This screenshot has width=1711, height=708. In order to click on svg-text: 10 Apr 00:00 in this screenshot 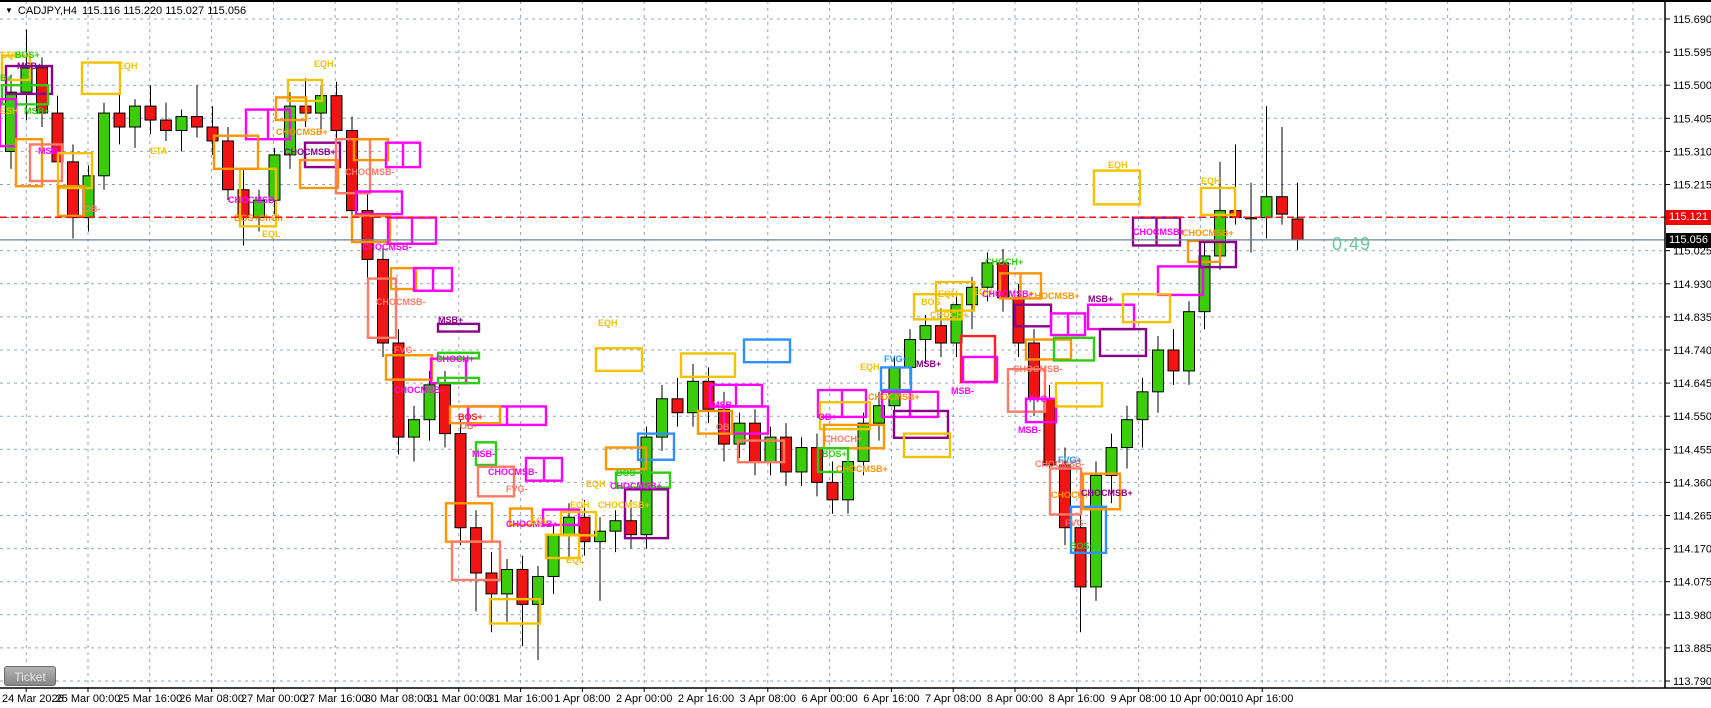, I will do `click(1200, 699)`.